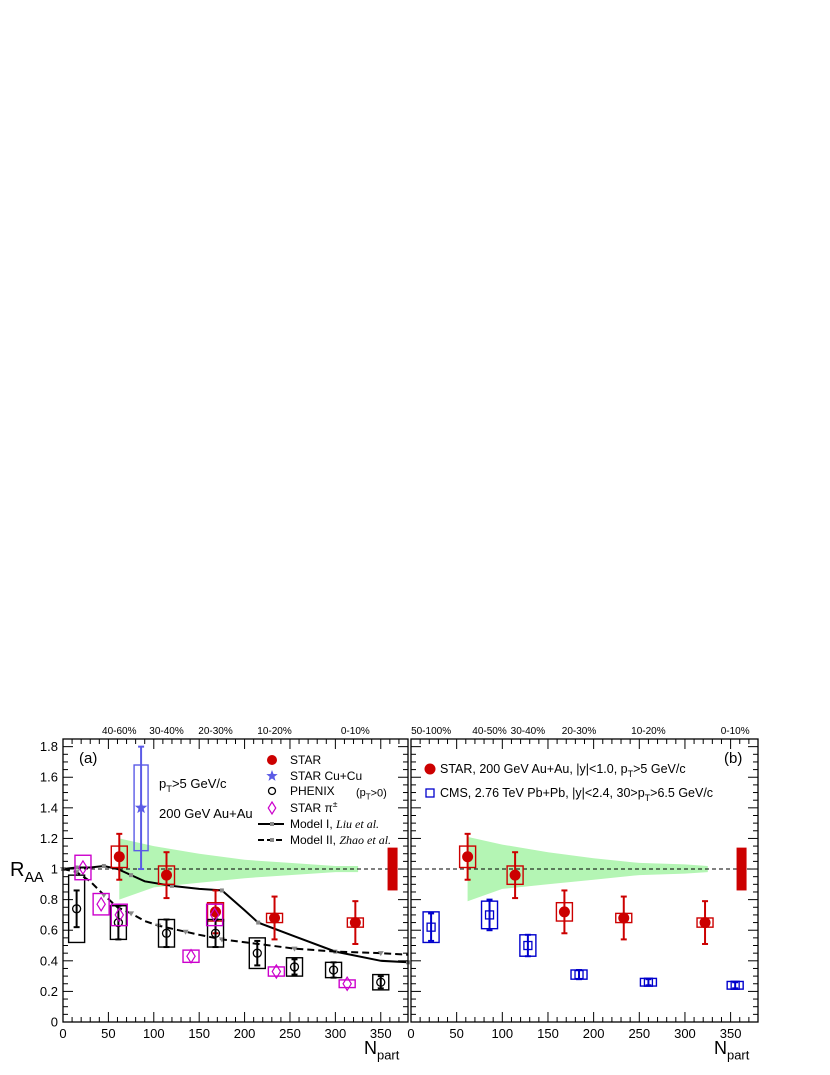 This screenshot has width=830, height=1075. Describe the element at coordinates (119, 731) in the screenshot. I see `centrality-label: 40-60%` at that location.